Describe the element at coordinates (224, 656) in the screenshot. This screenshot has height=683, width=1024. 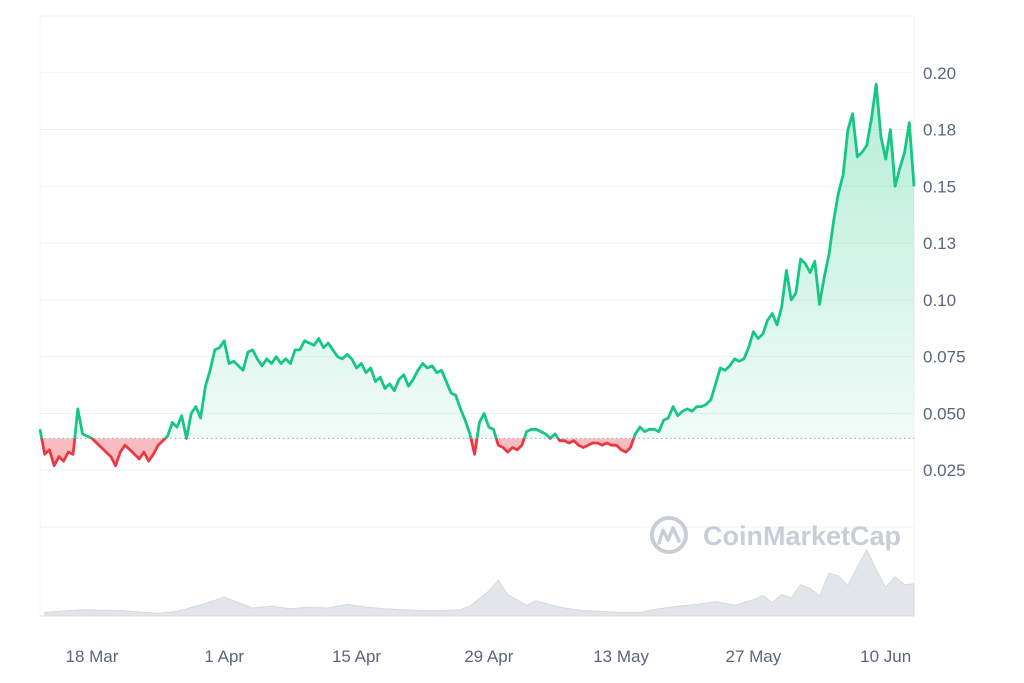
I see `x-tick-label: 1 Apr` at that location.